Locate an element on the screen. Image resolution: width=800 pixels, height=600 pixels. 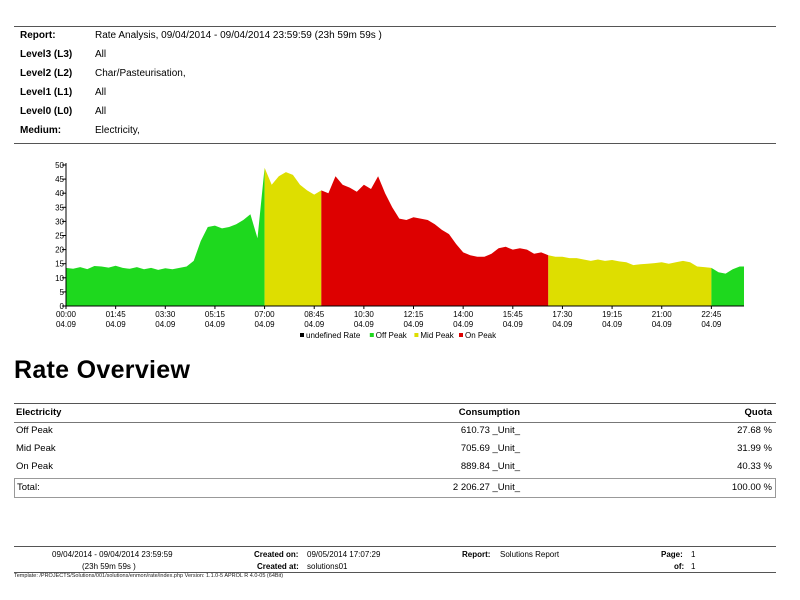
cell-total-consumption: 2 206.27 _Unit_ is located at coordinates (486, 487).